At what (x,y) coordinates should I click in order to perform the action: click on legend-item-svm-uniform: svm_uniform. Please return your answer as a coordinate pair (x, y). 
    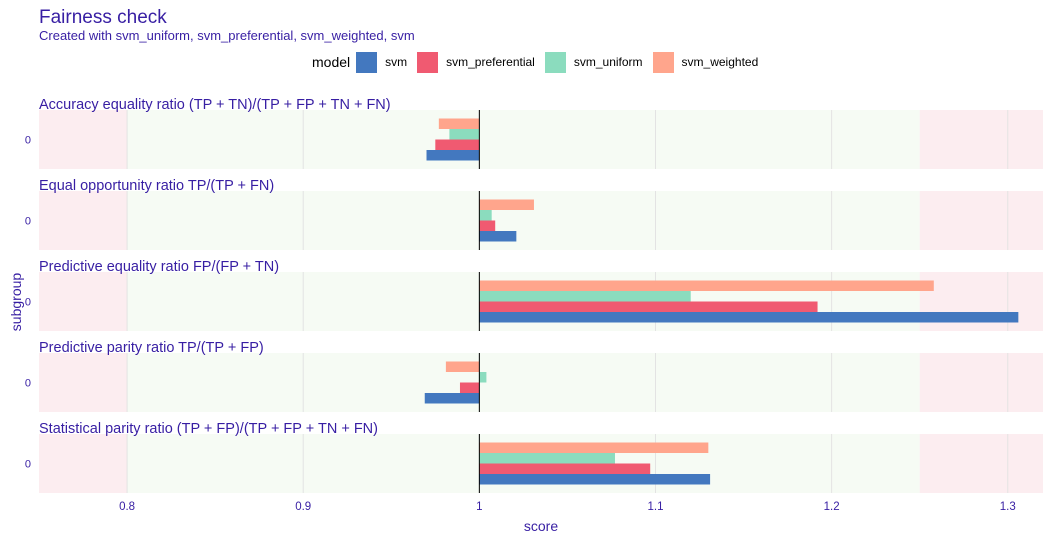
    Looking at the image, I should click on (593, 62).